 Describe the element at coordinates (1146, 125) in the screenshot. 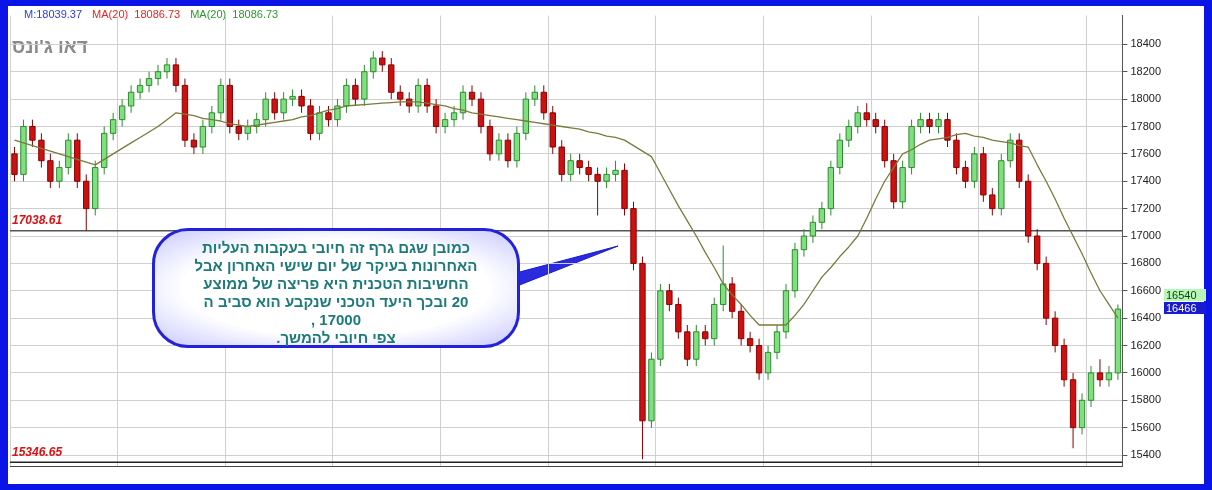

I see `y-tick-label: 17800` at that location.